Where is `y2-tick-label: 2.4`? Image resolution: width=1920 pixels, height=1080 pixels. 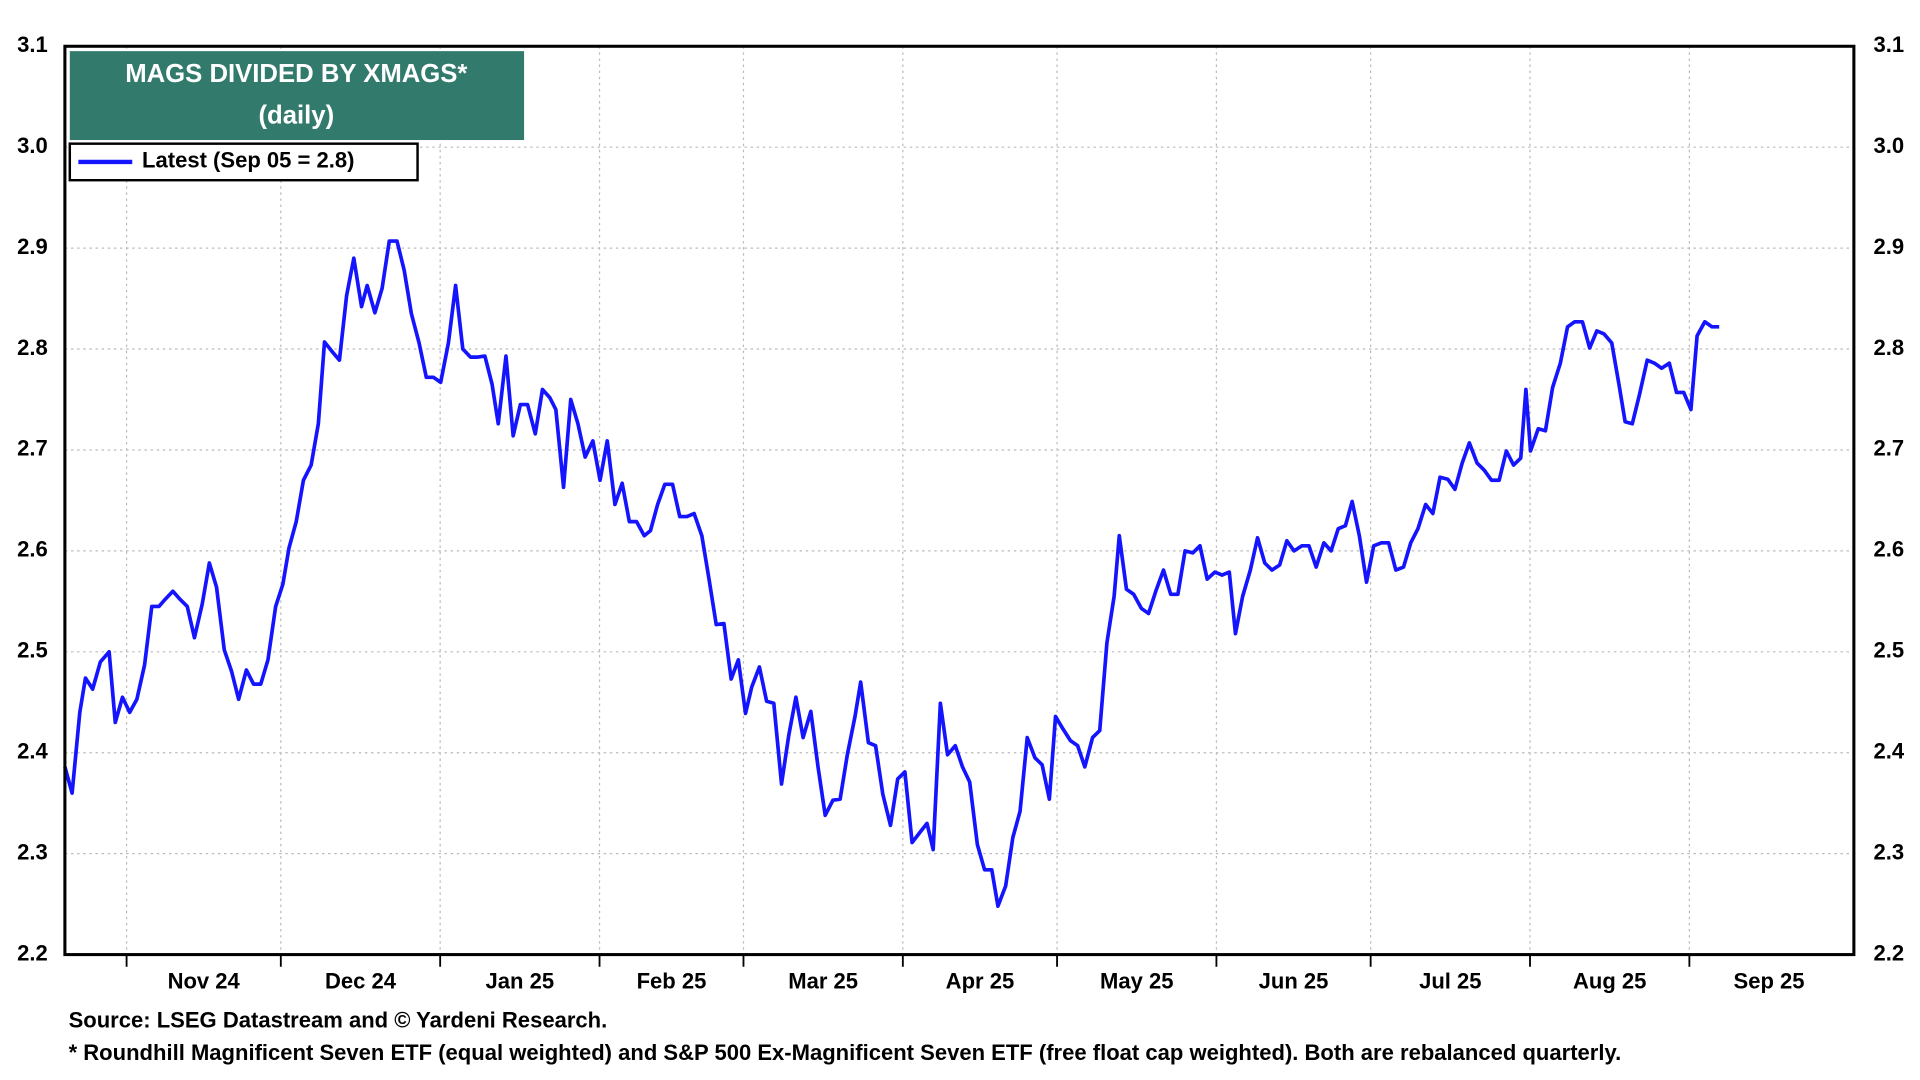 y2-tick-label: 2.4 is located at coordinates (1888, 751).